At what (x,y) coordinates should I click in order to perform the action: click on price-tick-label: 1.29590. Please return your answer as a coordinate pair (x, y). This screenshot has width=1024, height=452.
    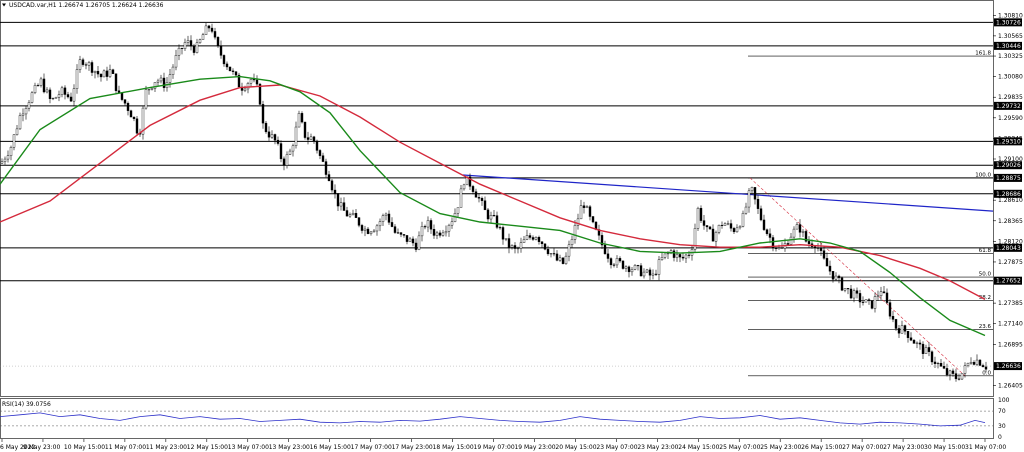
    Looking at the image, I should click on (1010, 118).